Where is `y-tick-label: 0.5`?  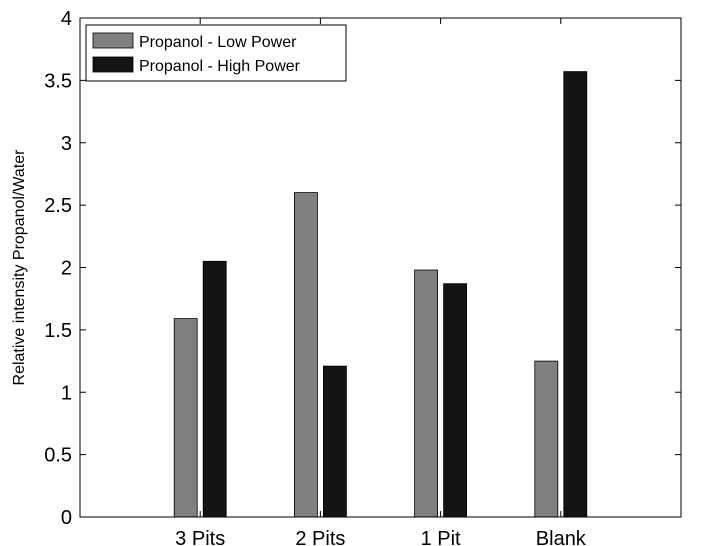 y-tick-label: 0.5 is located at coordinates (58, 456).